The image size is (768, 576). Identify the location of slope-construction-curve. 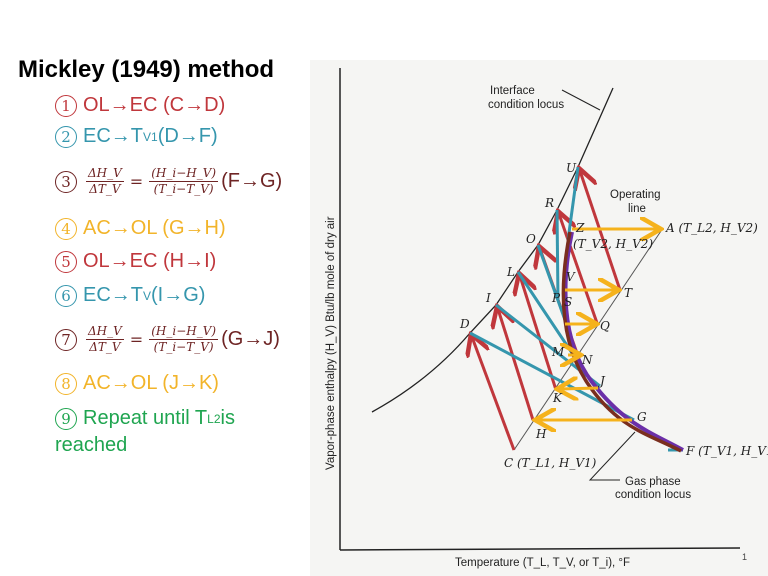
(621, 342).